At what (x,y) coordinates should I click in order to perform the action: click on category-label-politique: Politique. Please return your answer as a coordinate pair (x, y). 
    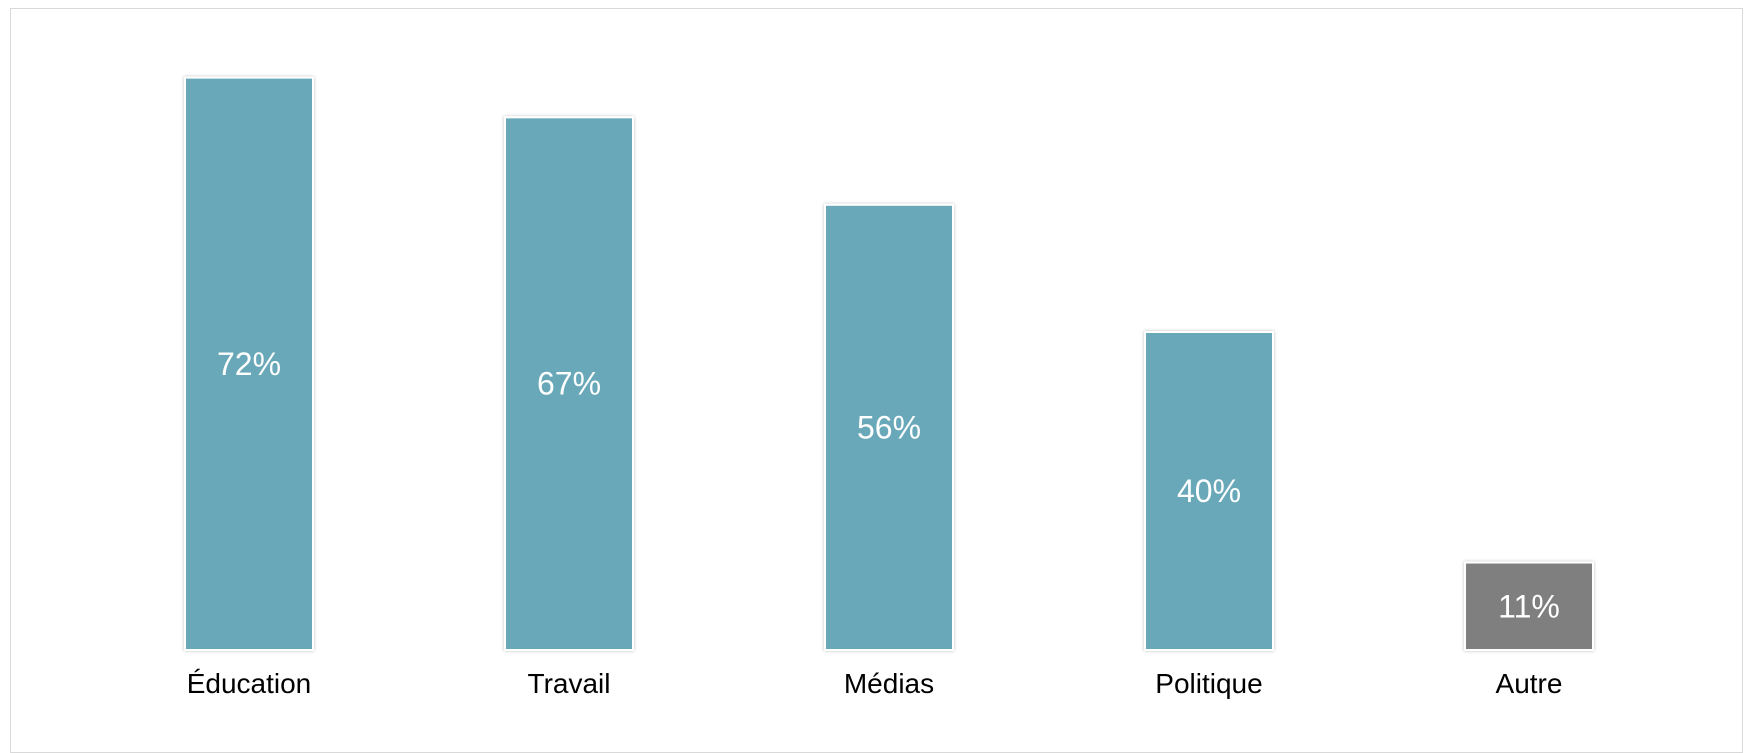
    Looking at the image, I should click on (1208, 683).